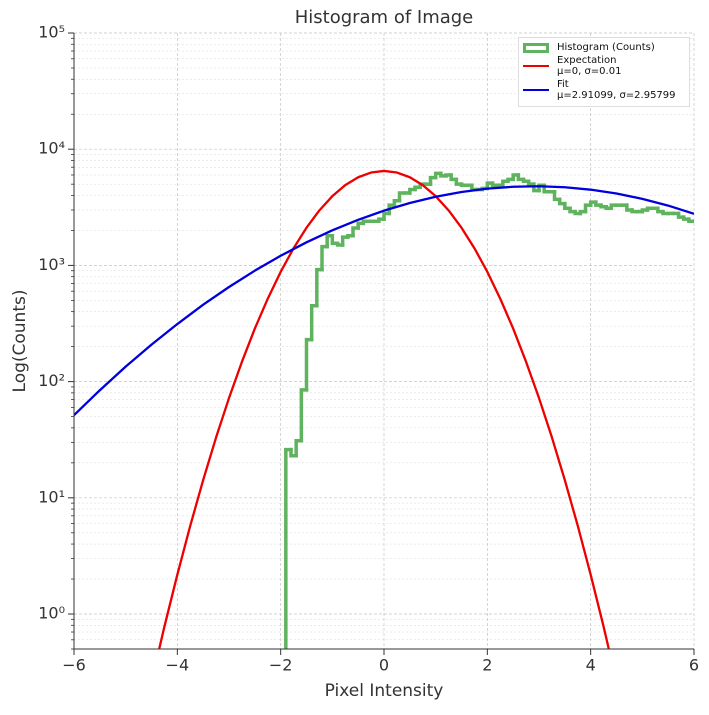 Image resolution: width=709 pixels, height=715 pixels. What do you see at coordinates (694, 665) in the screenshot?
I see `x-tick-label: 6` at bounding box center [694, 665].